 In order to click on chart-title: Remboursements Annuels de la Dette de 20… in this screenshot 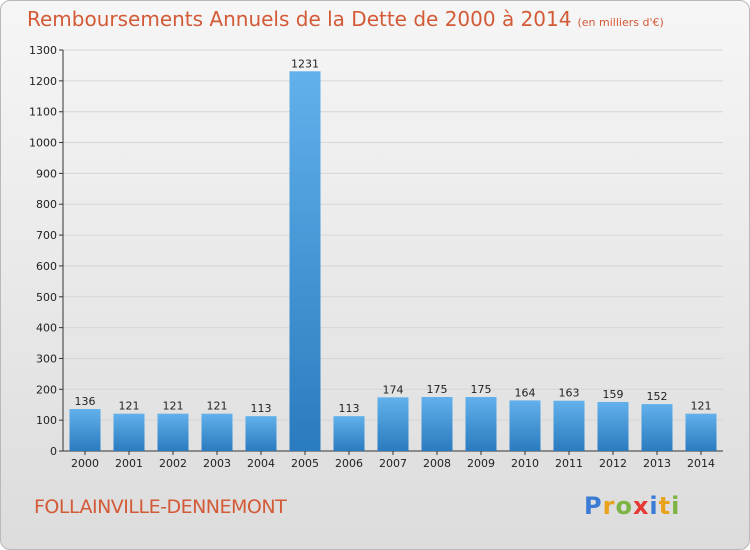, I will do `click(345, 19)`.